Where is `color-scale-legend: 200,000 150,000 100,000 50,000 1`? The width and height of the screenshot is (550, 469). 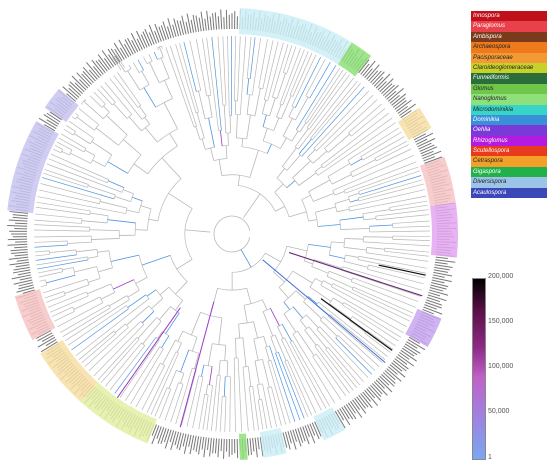 color-scale-legend: 200,000 150,000 100,000 50,000 1 is located at coordinates (510, 368).